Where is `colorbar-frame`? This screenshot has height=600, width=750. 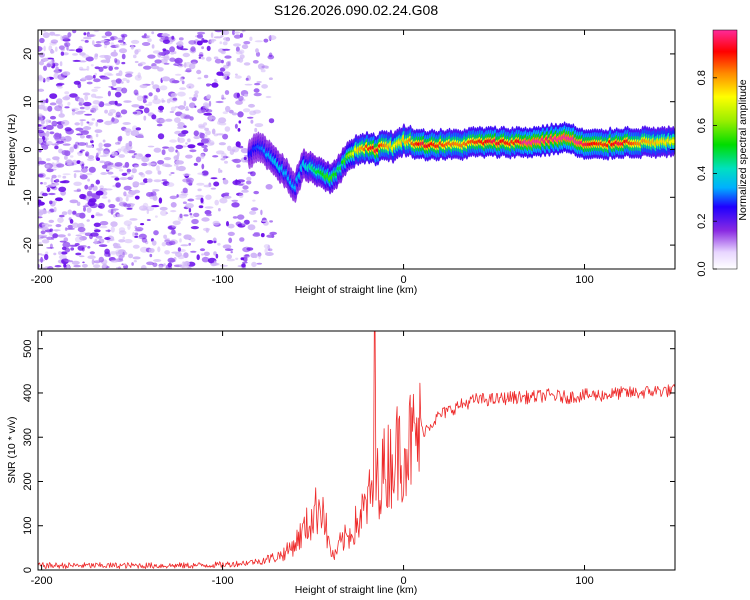
colorbar-frame is located at coordinates (725, 149).